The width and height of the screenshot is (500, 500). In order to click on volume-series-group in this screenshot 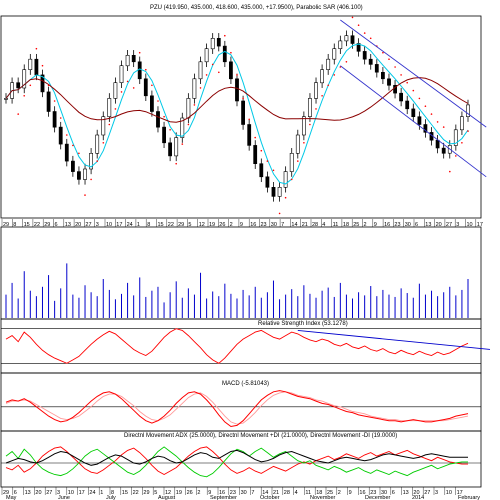, I will do `click(237, 290)`.